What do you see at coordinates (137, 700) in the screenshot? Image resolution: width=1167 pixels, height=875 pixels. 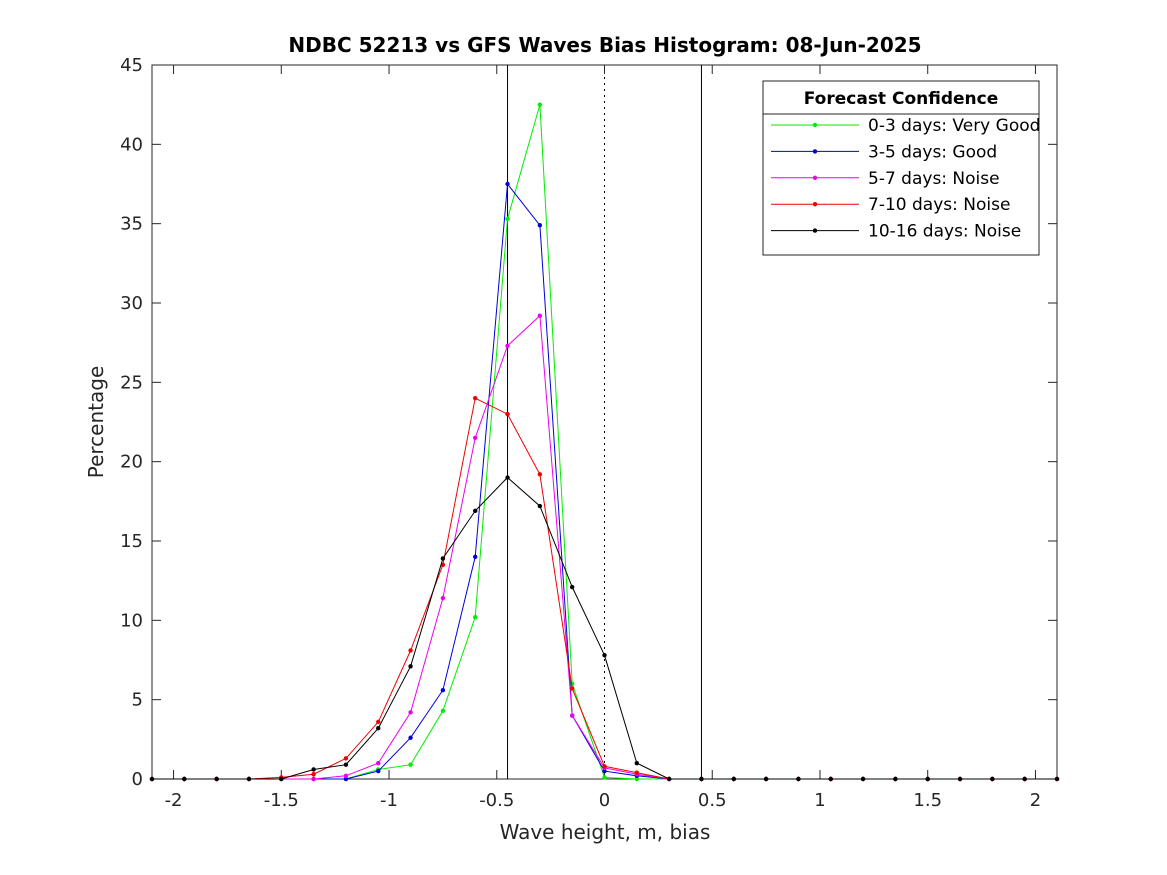 I see `y-tick-label: 5` at bounding box center [137, 700].